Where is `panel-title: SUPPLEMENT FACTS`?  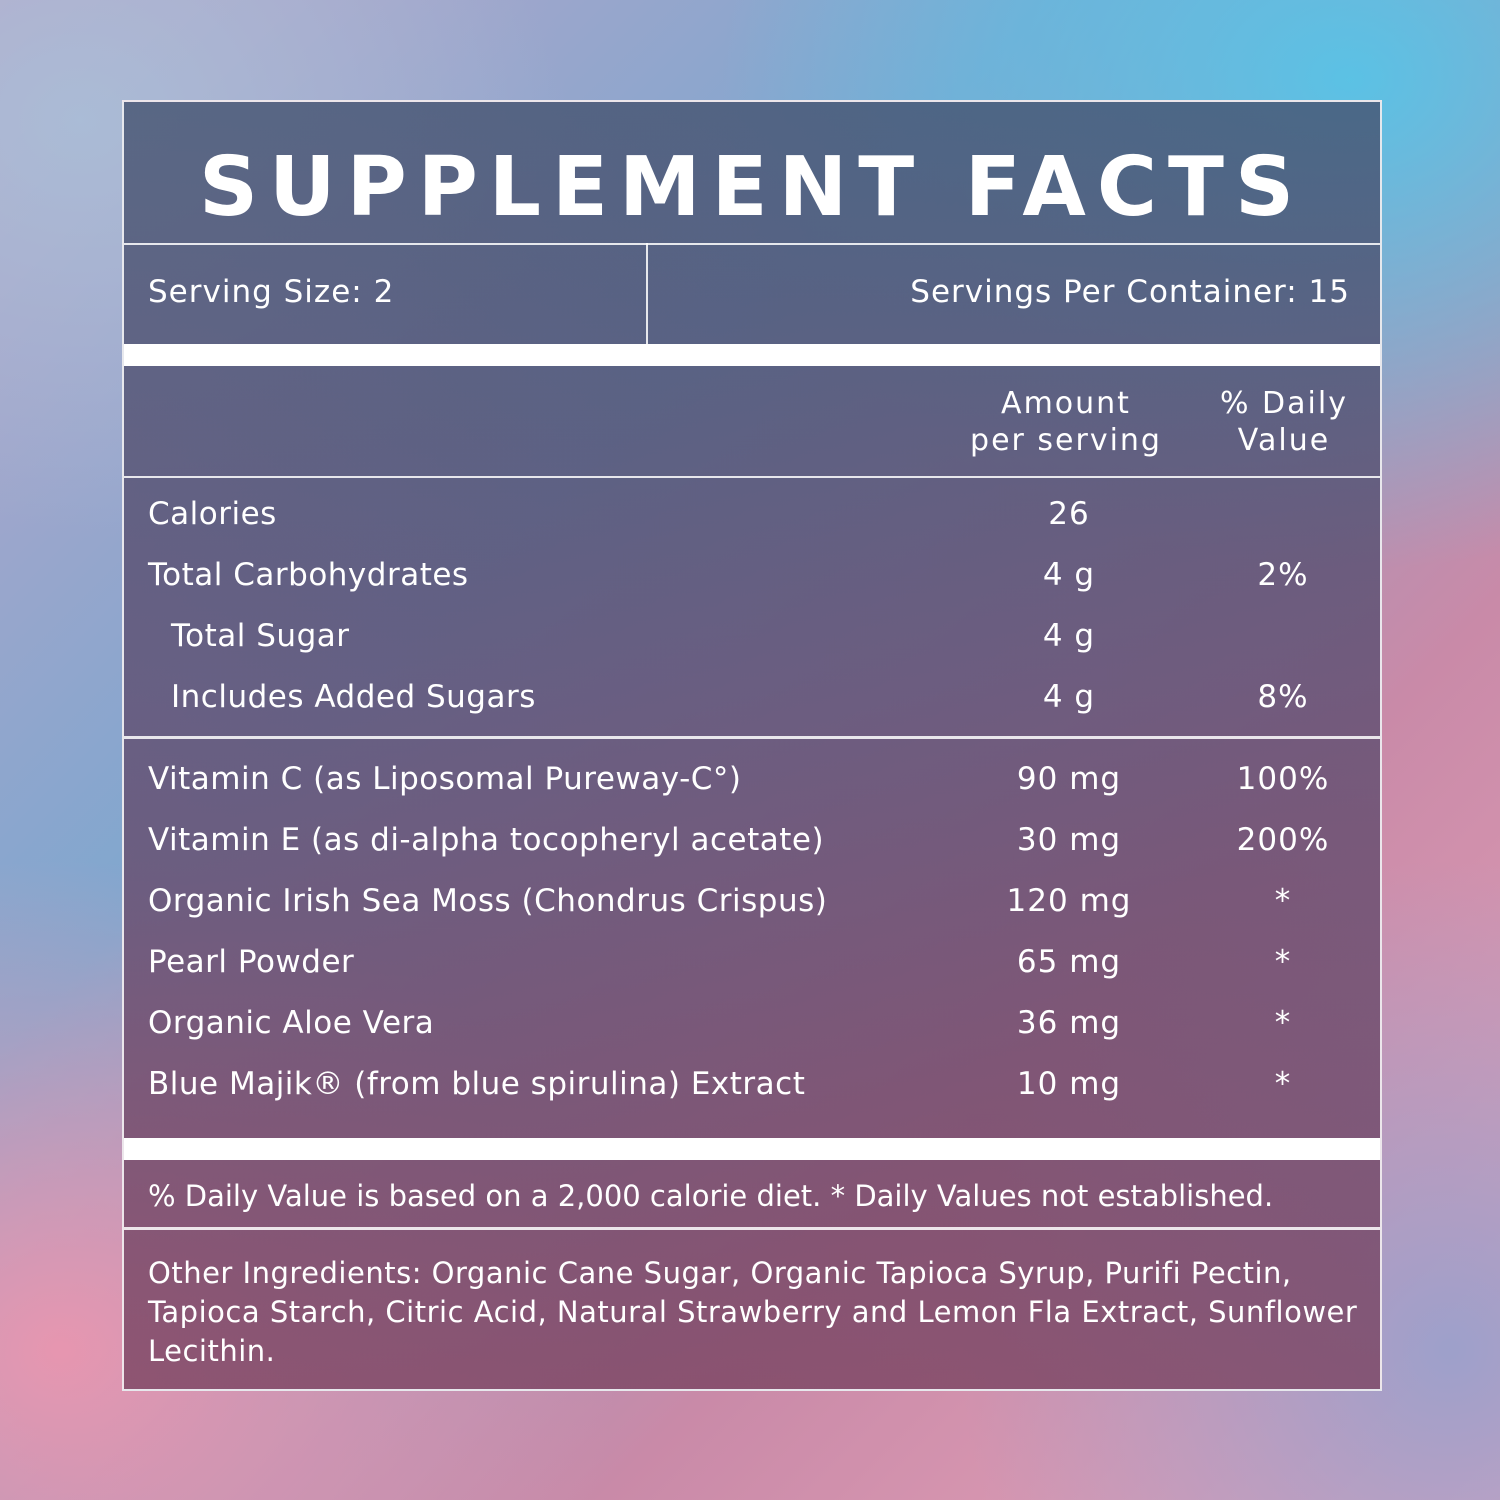
panel-title: SUPPLEMENT FACTS is located at coordinates (752, 187).